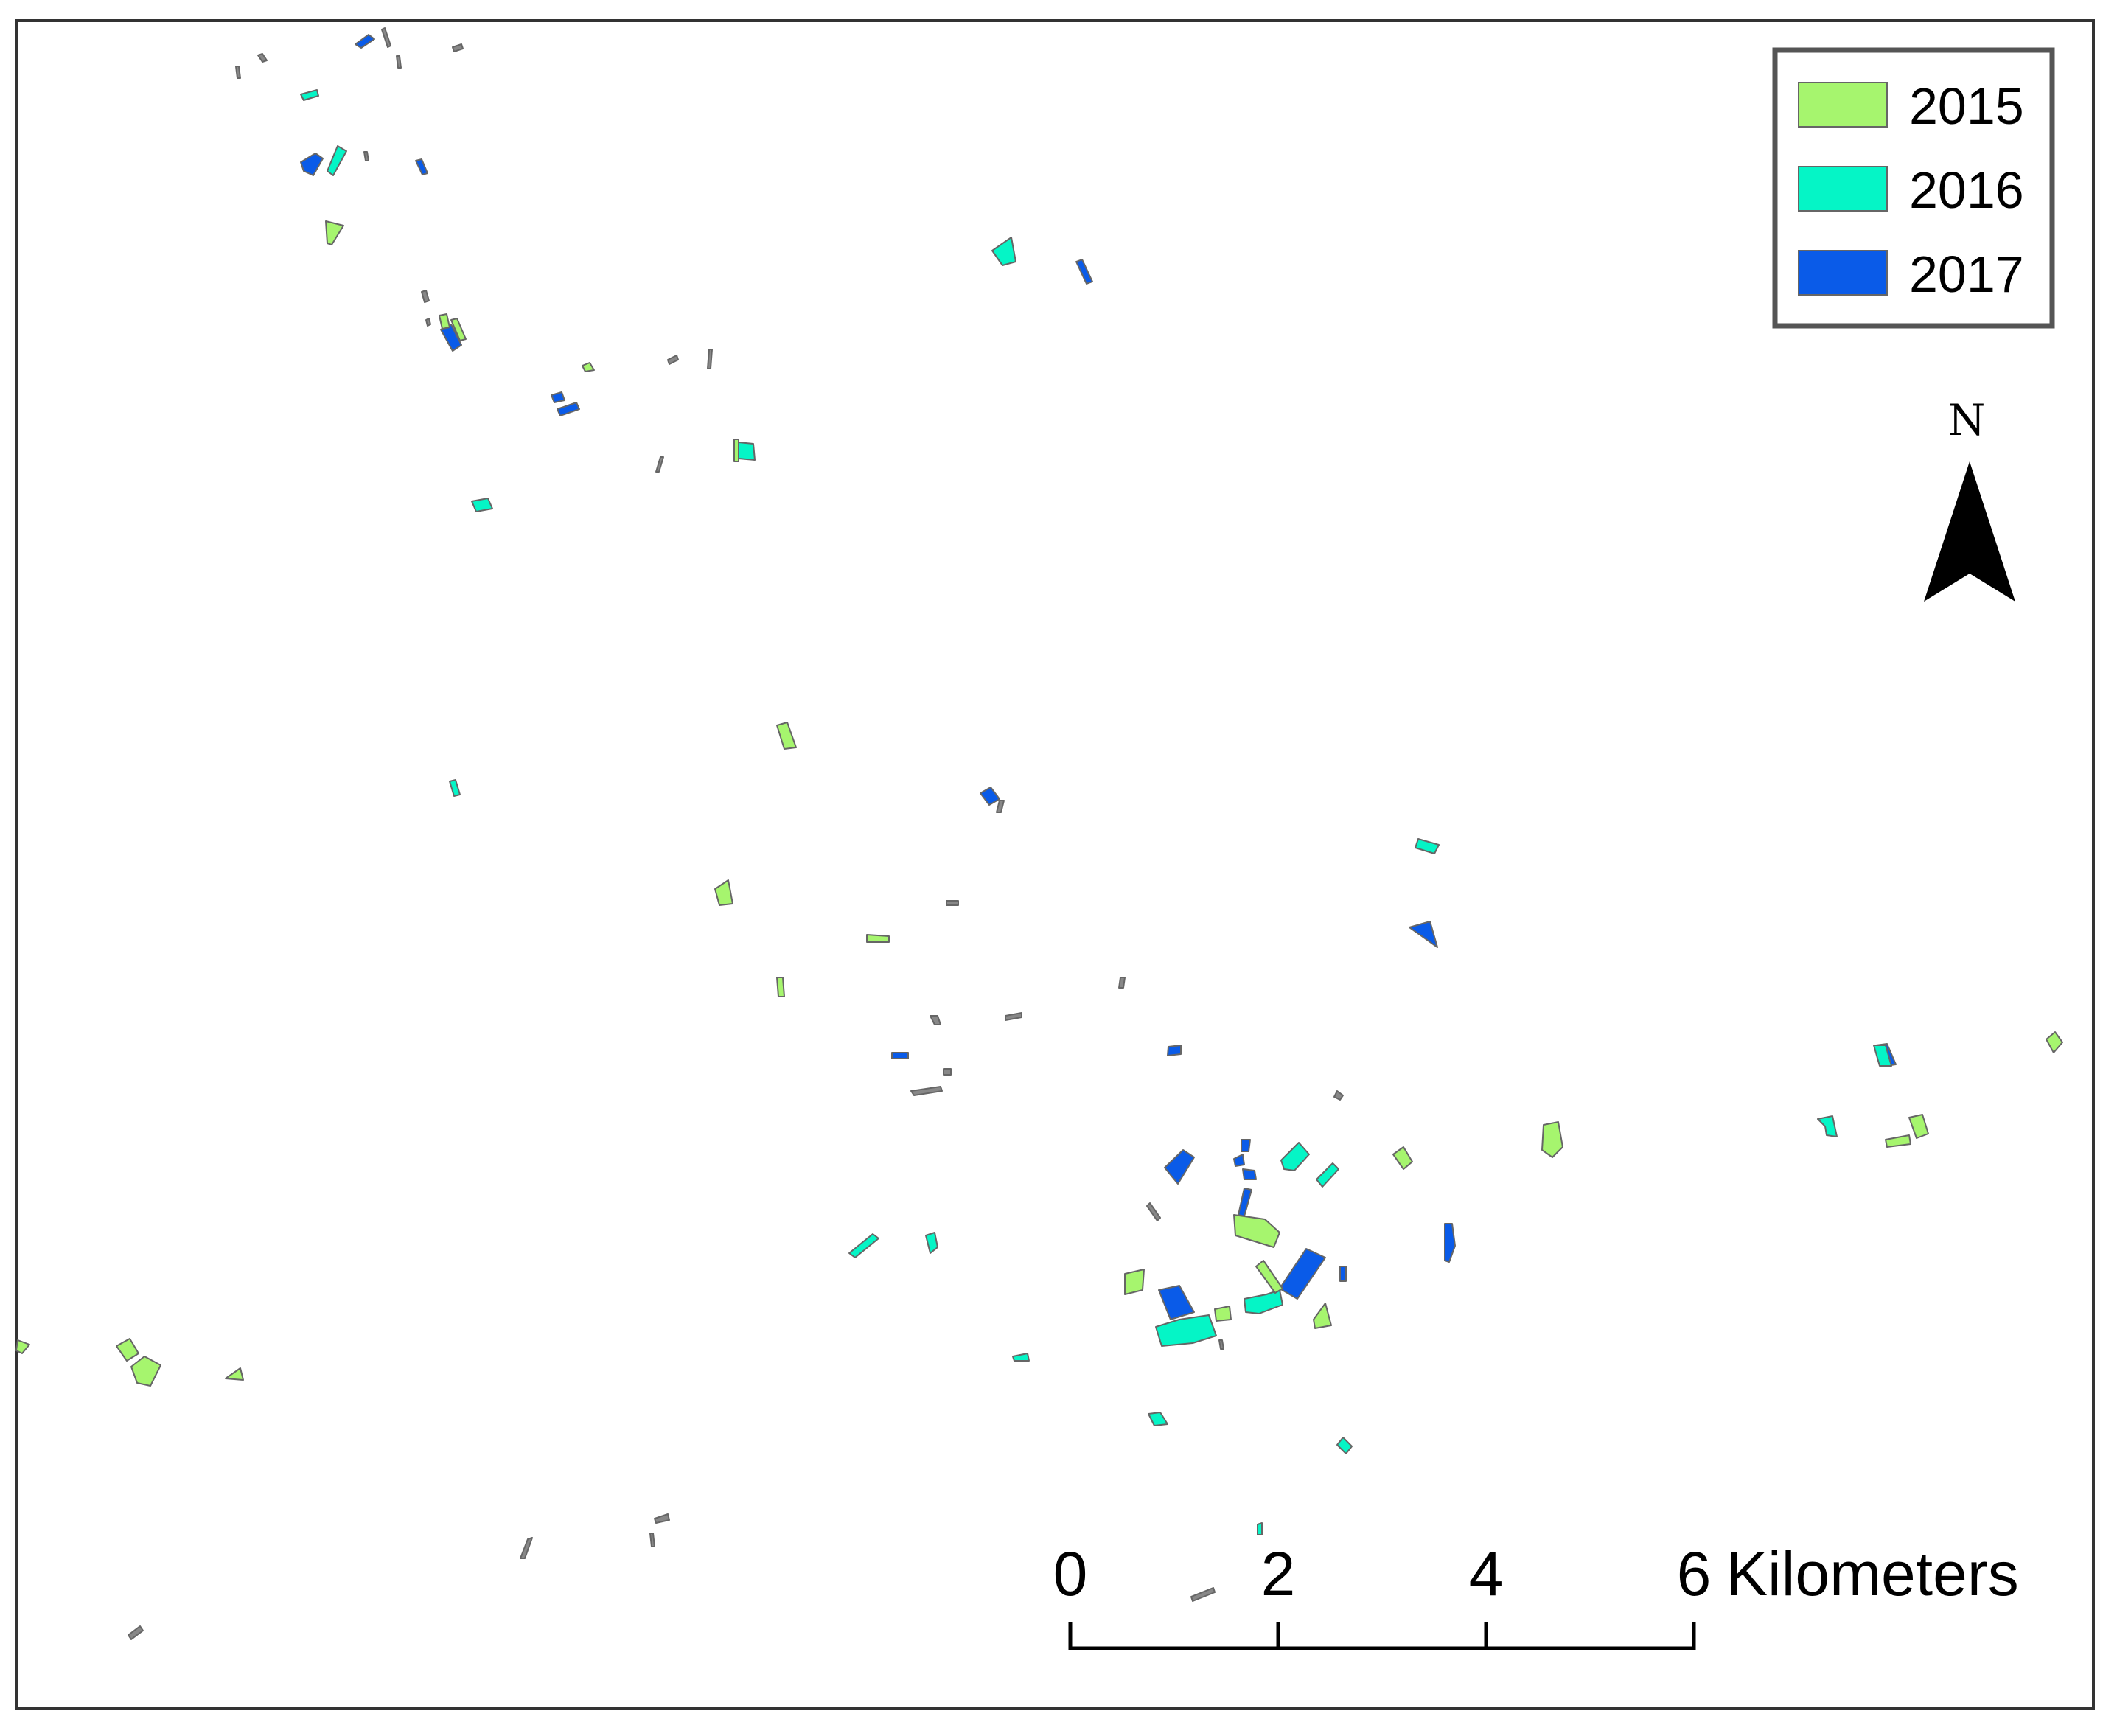 This screenshot has height=1736, width=2103. I want to click on legend-label-2016: 2016, so click(1966, 190).